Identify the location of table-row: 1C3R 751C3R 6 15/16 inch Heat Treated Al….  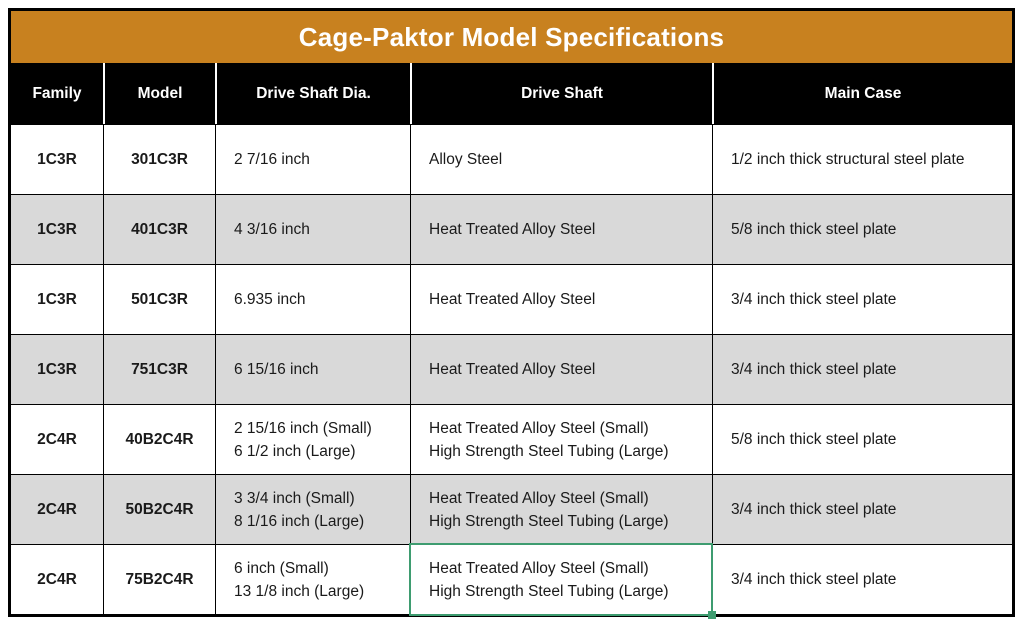
(511, 369).